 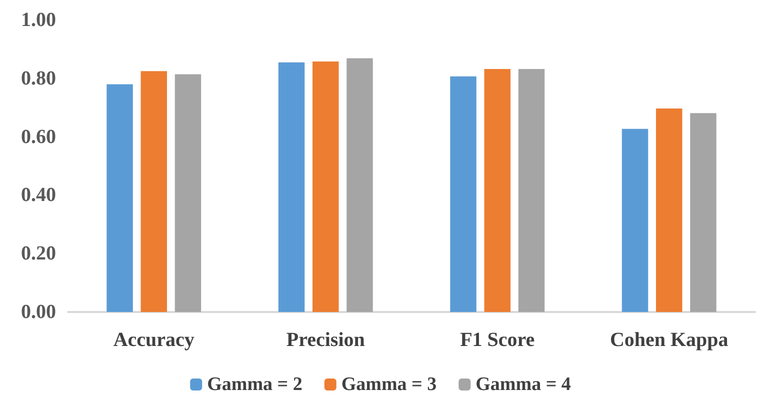 I want to click on legend-label: Gamma = 4, so click(x=524, y=384).